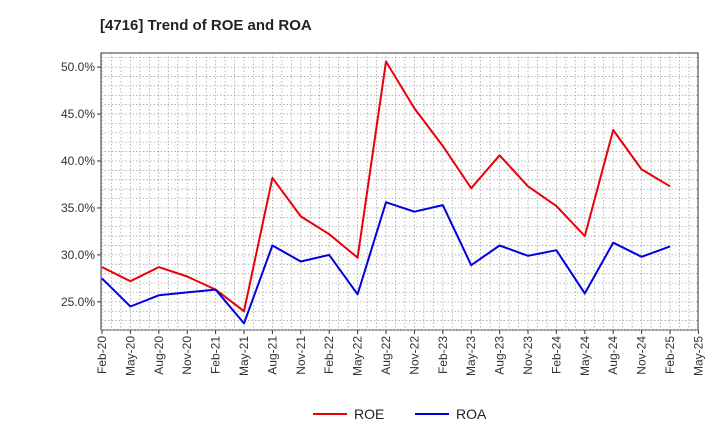 The image size is (720, 440). What do you see at coordinates (443, 355) in the screenshot?
I see `x-tick-label: Feb-23` at bounding box center [443, 355].